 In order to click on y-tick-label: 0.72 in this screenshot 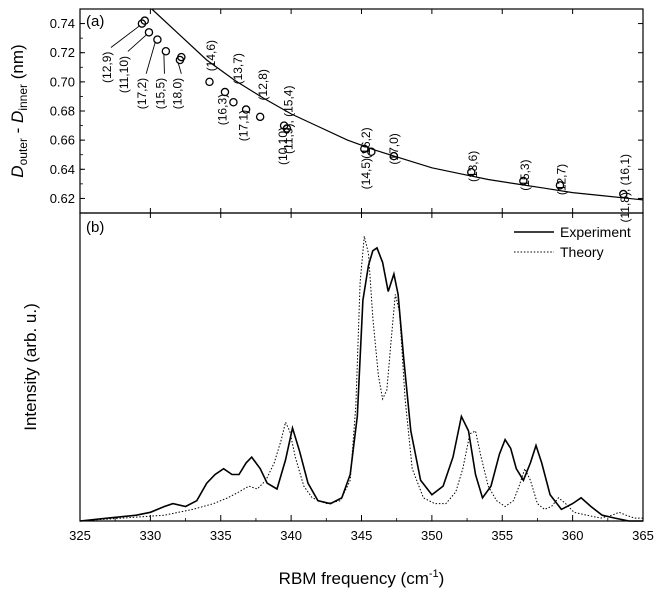, I will do `click(62, 52)`.